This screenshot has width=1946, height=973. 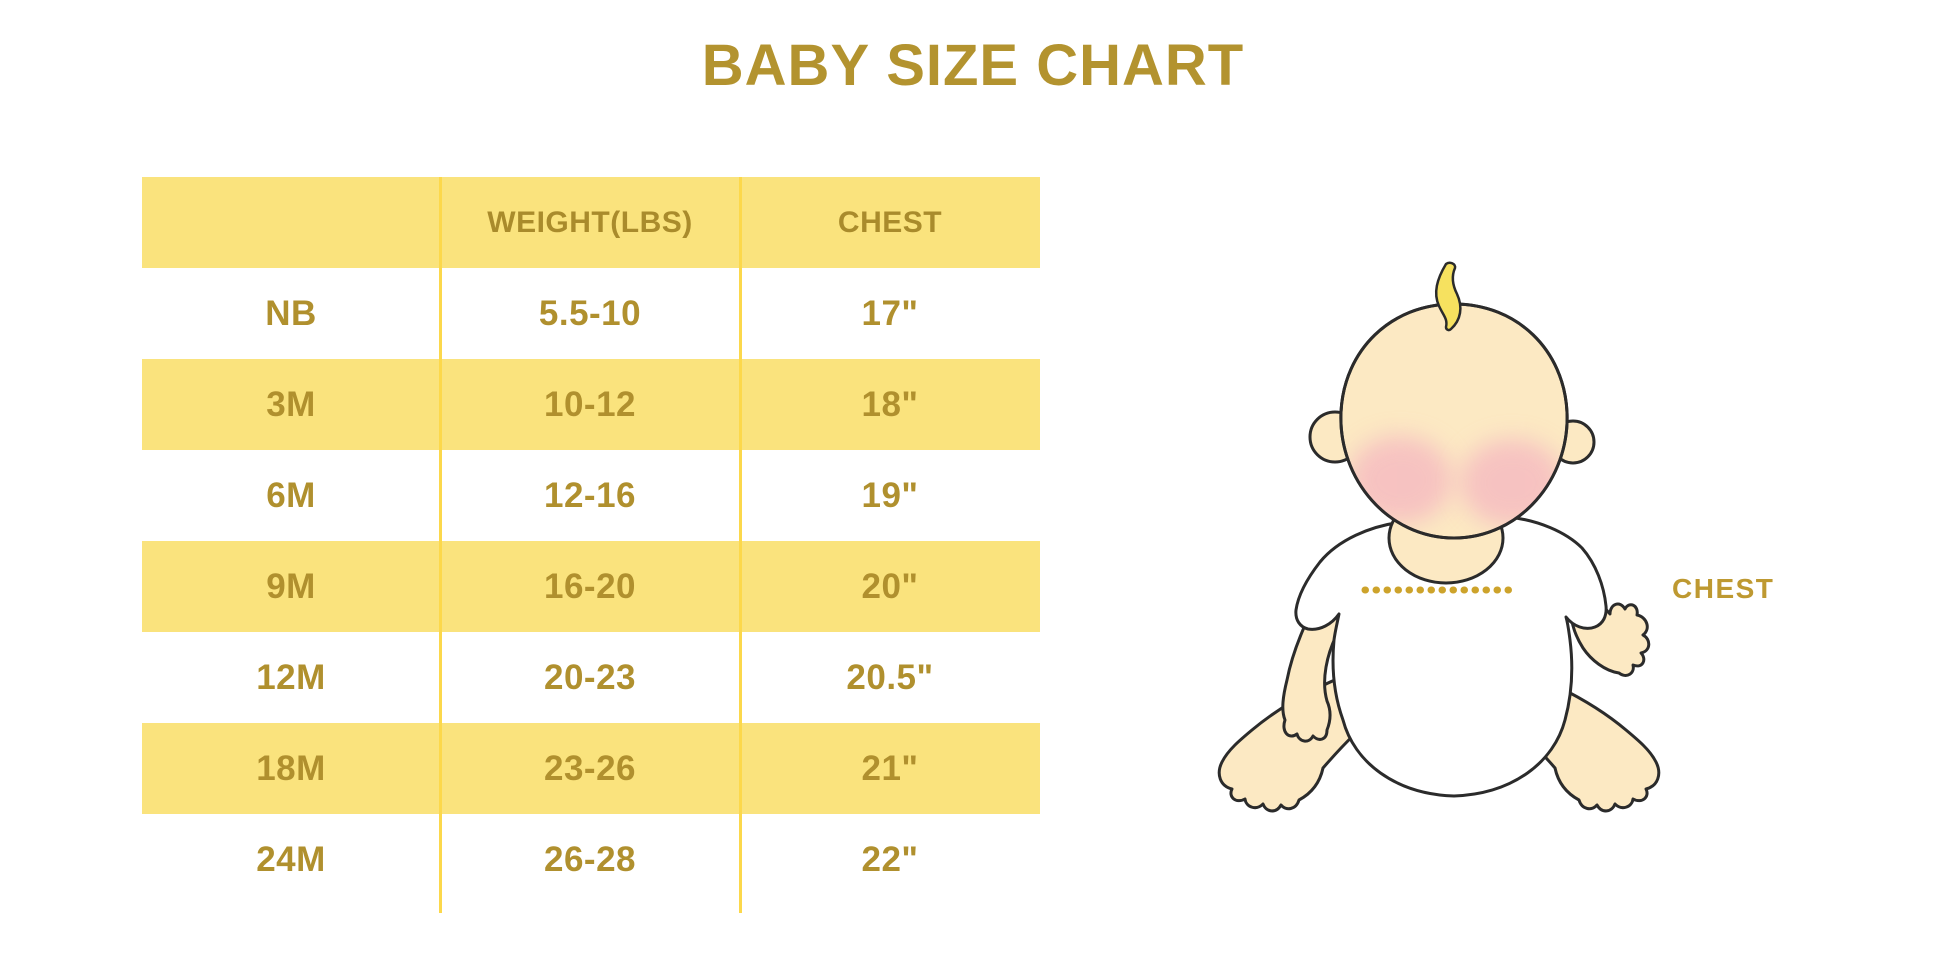 I want to click on chest-cell: 21", so click(x=890, y=768).